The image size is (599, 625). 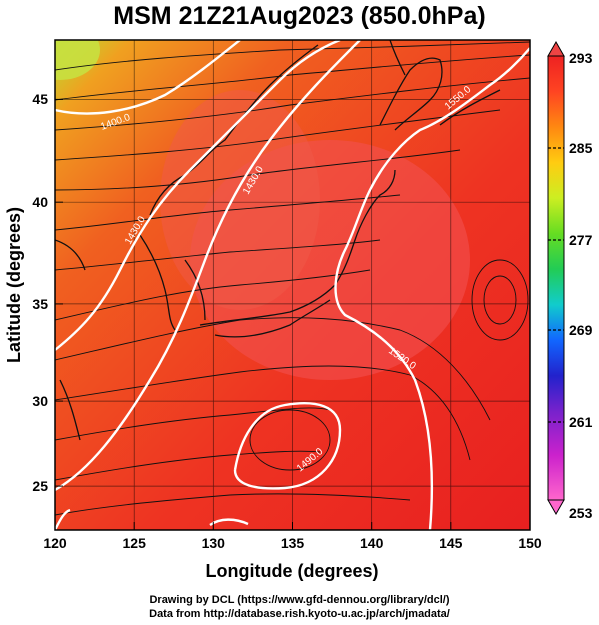 What do you see at coordinates (451, 543) in the screenshot?
I see `x-tick-label: 145` at bounding box center [451, 543].